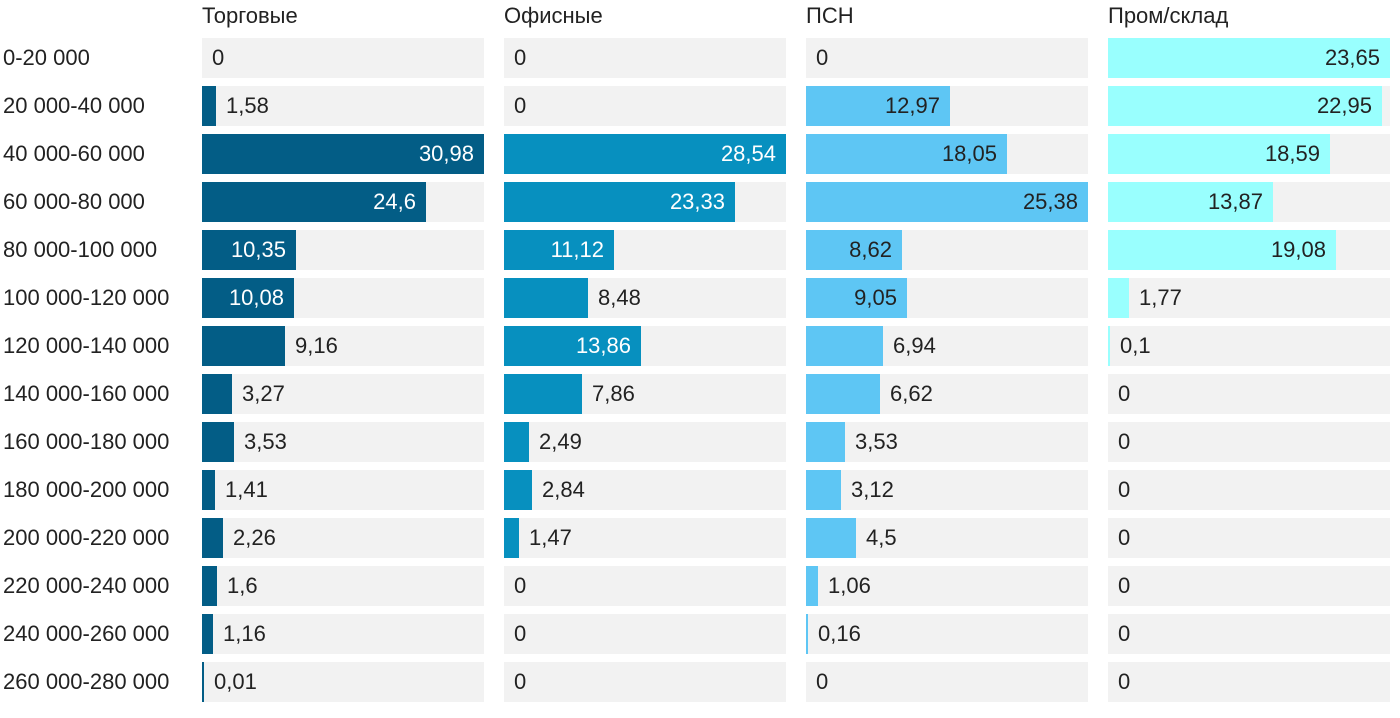  I want to click on category-label: 120 000-140 000, so click(86, 345).